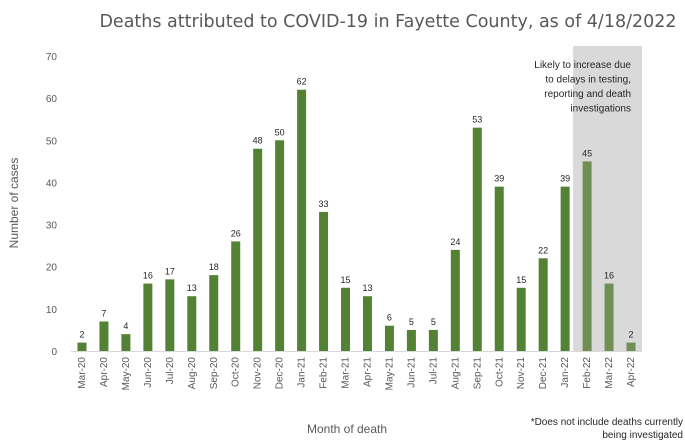  What do you see at coordinates (52, 205) in the screenshot?
I see `y-axis-ticks: 0 10 20 30 40 50 60 70` at bounding box center [52, 205].